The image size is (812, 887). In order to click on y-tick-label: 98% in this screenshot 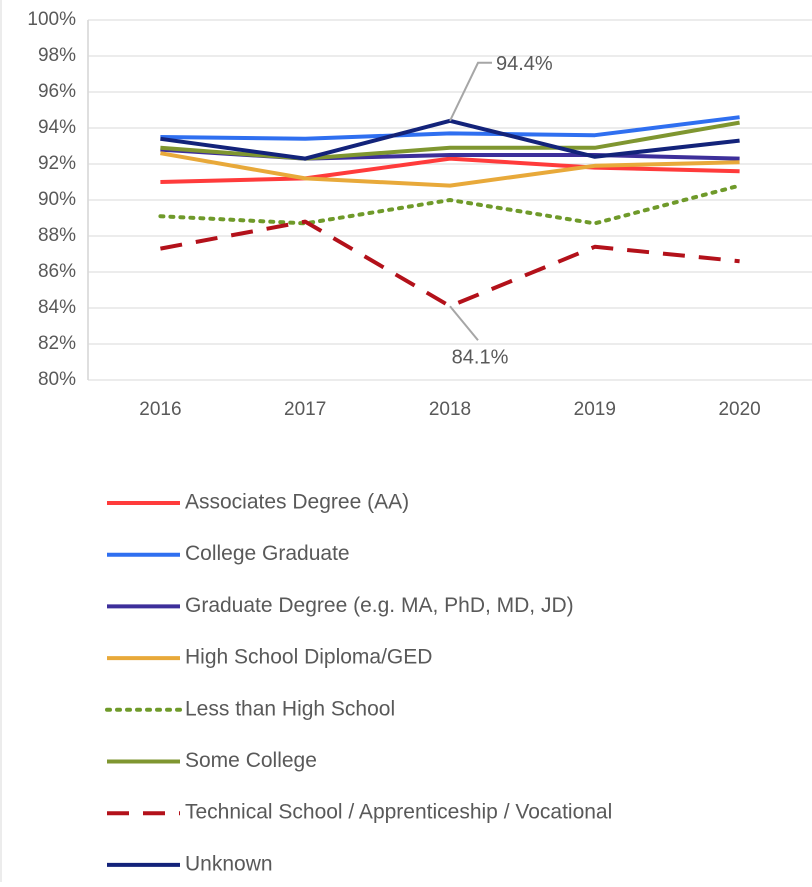, I will do `click(57, 55)`.